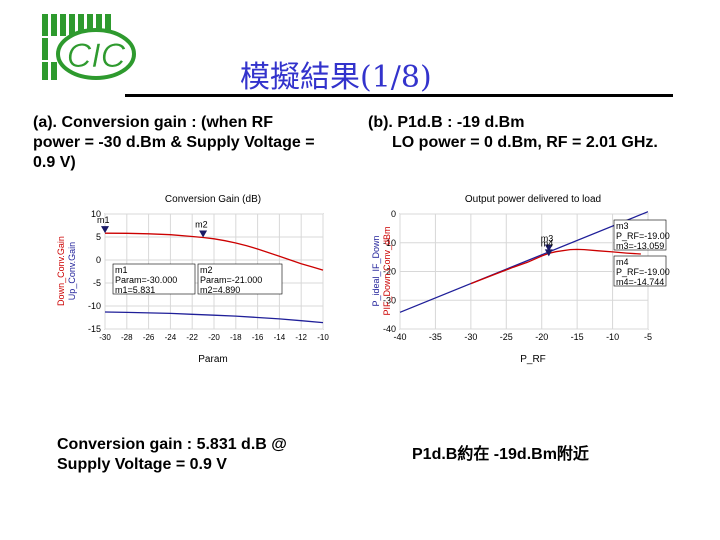 The width and height of the screenshot is (720, 540). What do you see at coordinates (640, 246) in the screenshot?
I see `marker-readout-line: m3=-13.059` at bounding box center [640, 246].